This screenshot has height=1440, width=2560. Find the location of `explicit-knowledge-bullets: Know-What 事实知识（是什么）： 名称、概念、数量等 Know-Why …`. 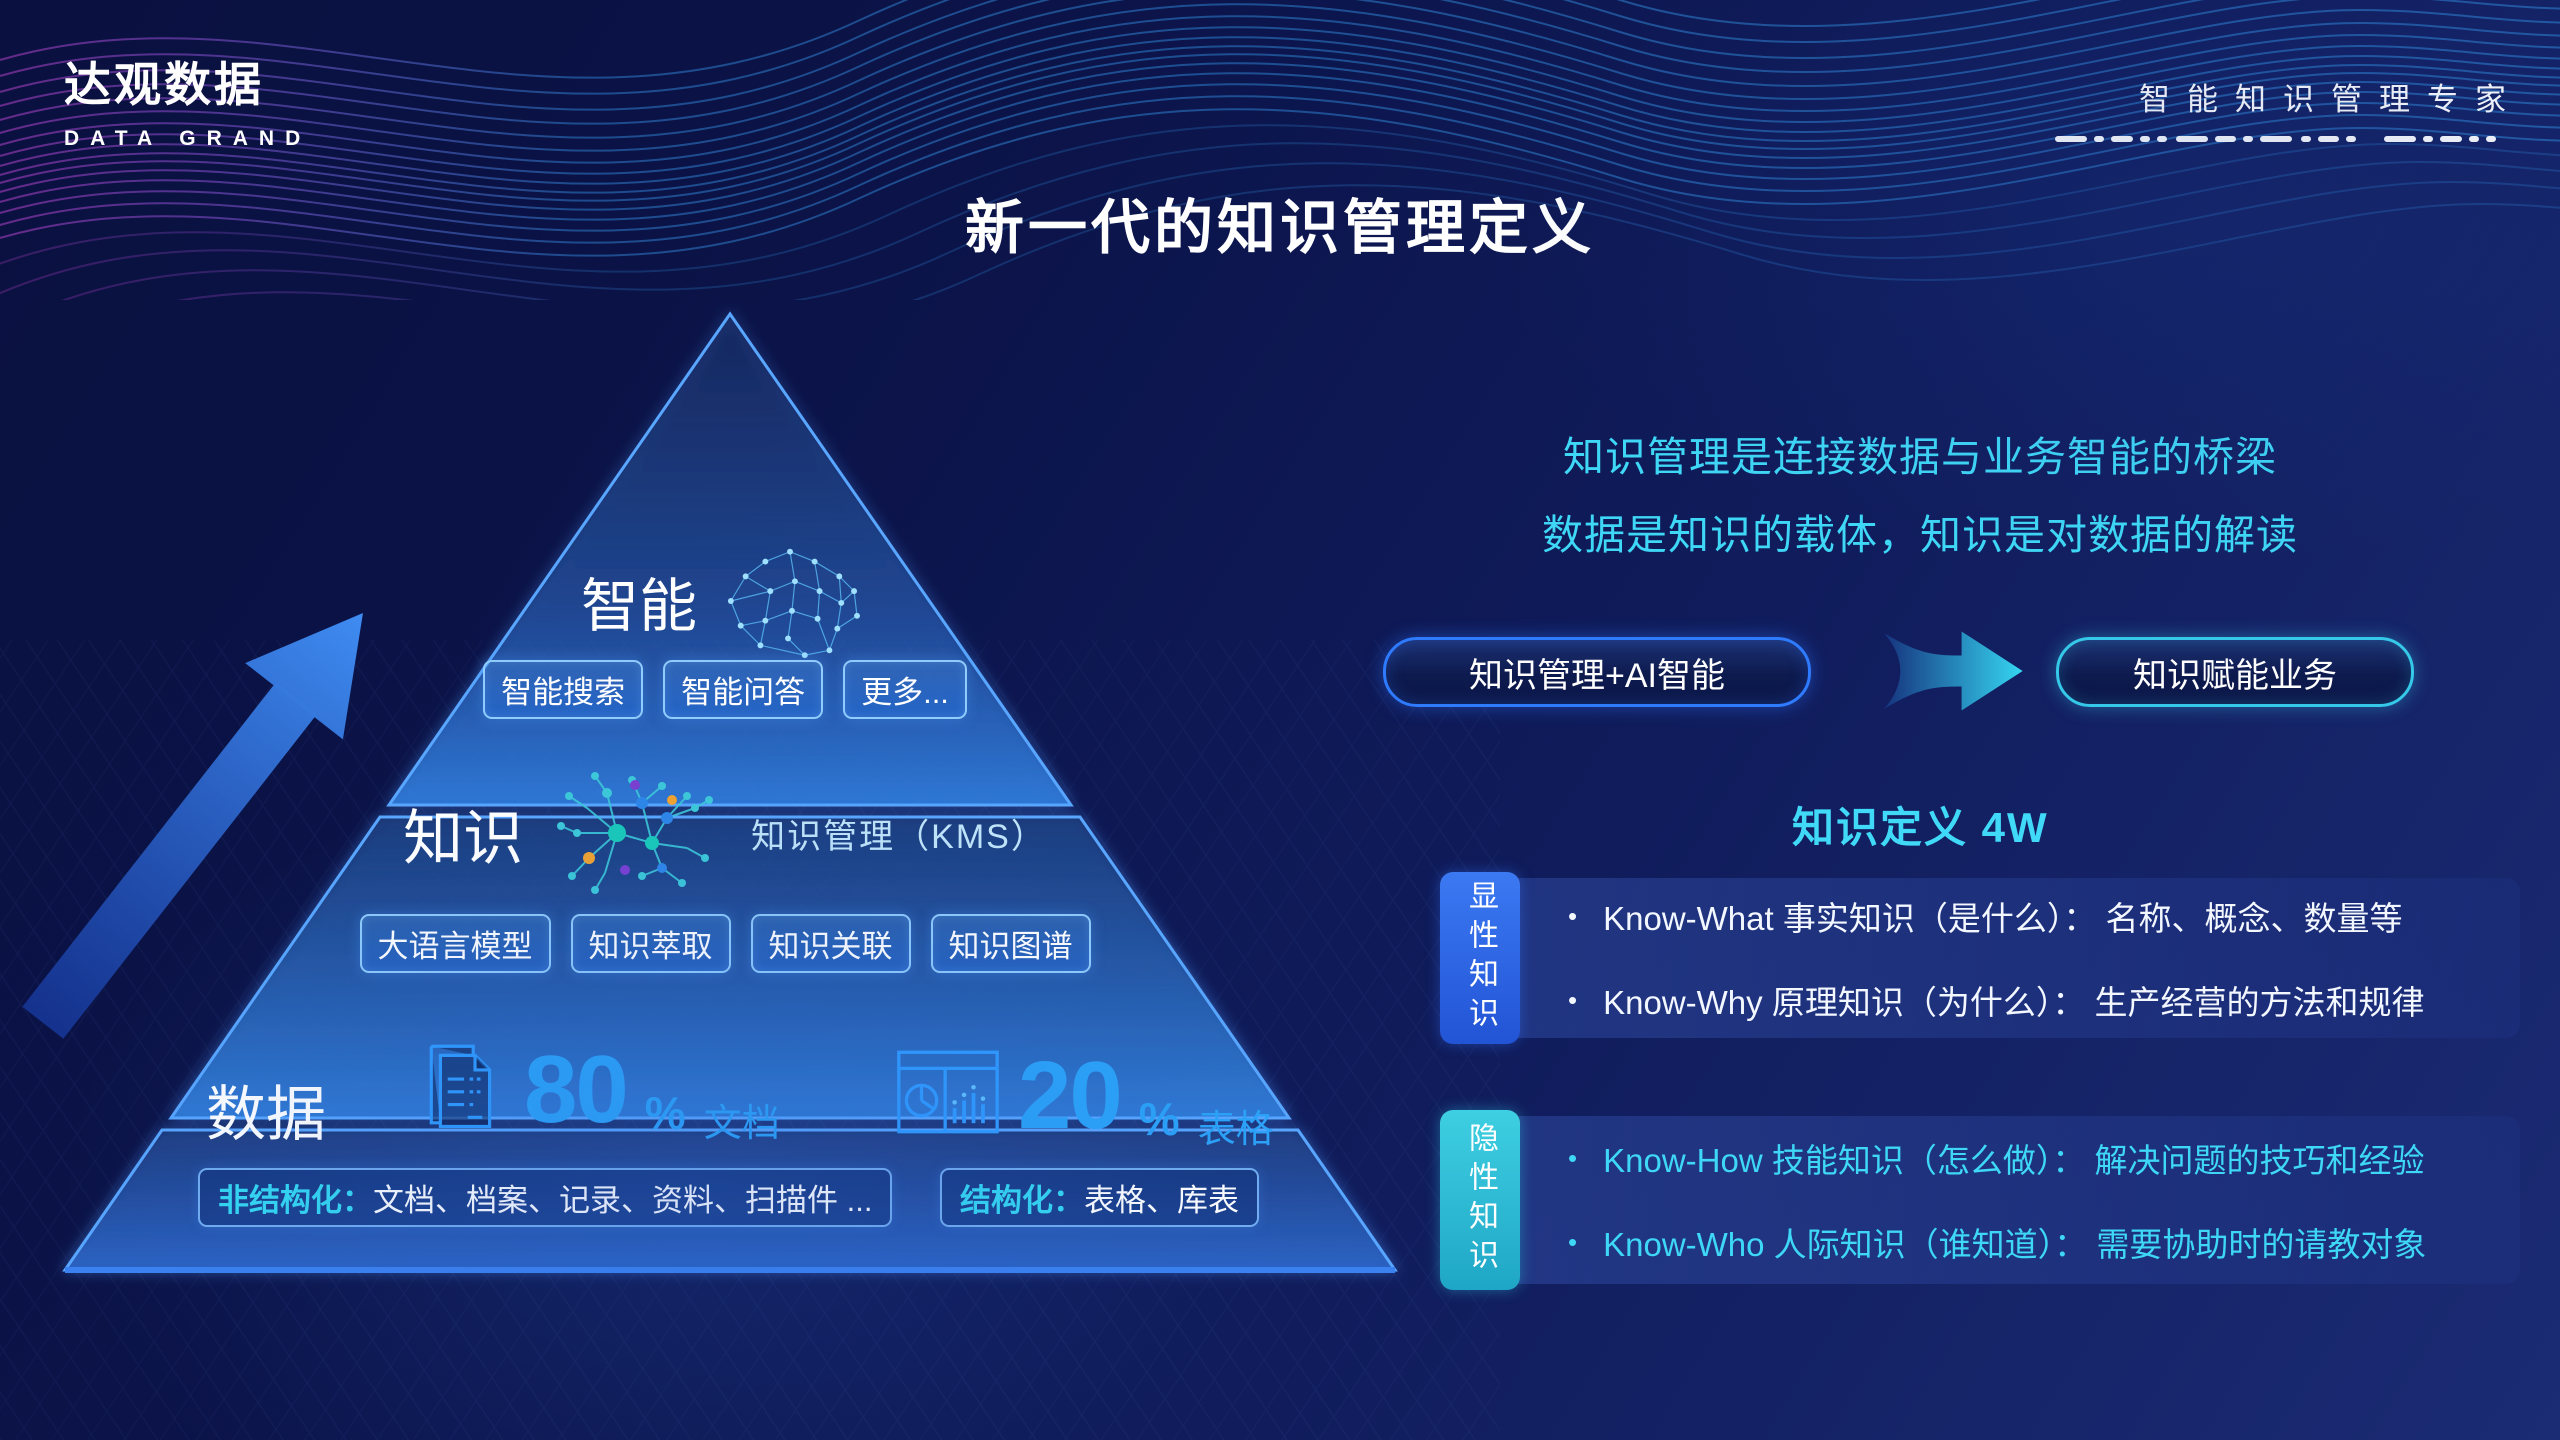

explicit-knowledge-bullets: Know-What 事实知识（是什么）： 名称、概念、数量等 Know-Why … is located at coordinates (1996, 958).